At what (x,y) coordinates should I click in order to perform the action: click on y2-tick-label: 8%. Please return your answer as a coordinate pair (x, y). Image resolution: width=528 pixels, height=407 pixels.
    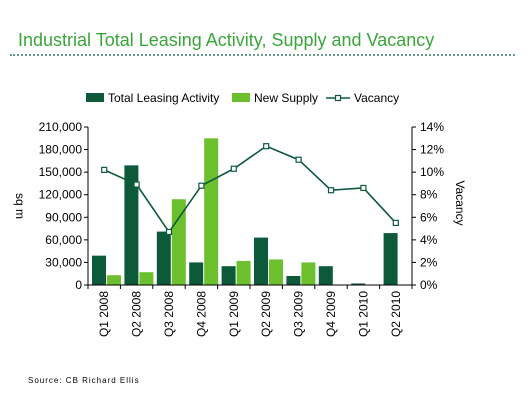
    Looking at the image, I should click on (429, 195).